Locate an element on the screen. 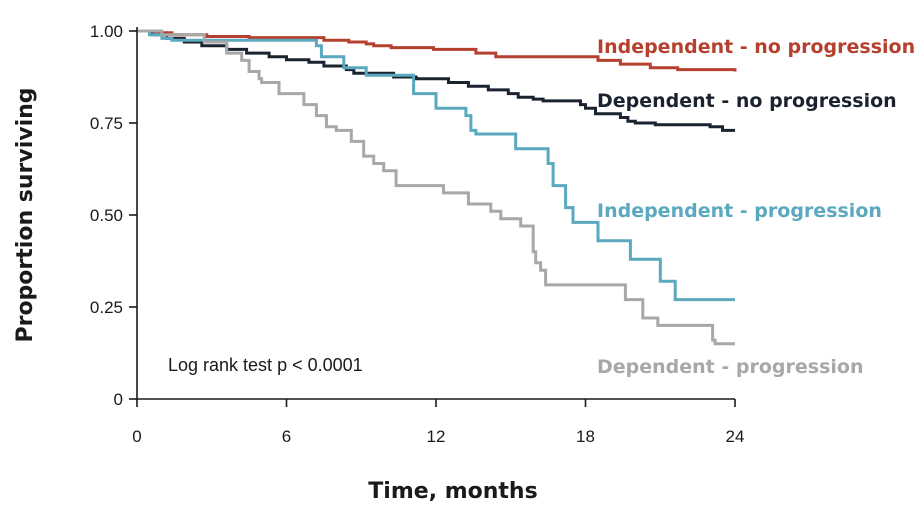 The image size is (921, 518). log-rank-annotation: Log rank test p < 0.0001 is located at coordinates (265, 365).